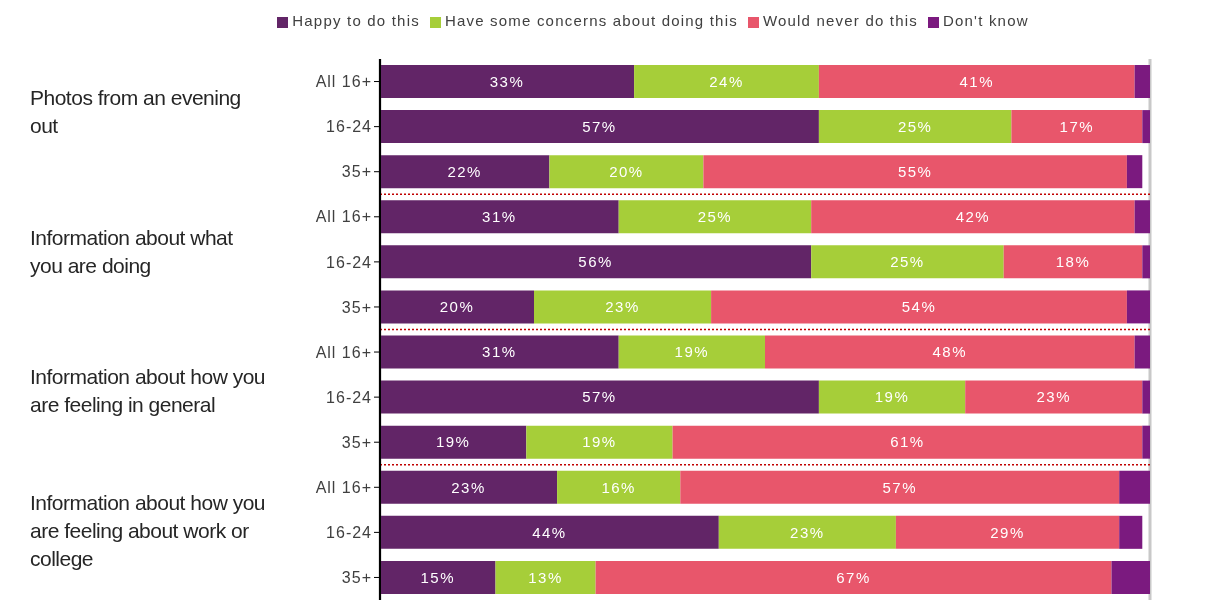 This screenshot has height=601, width=1208. I want to click on data-label: 16%, so click(618, 487).